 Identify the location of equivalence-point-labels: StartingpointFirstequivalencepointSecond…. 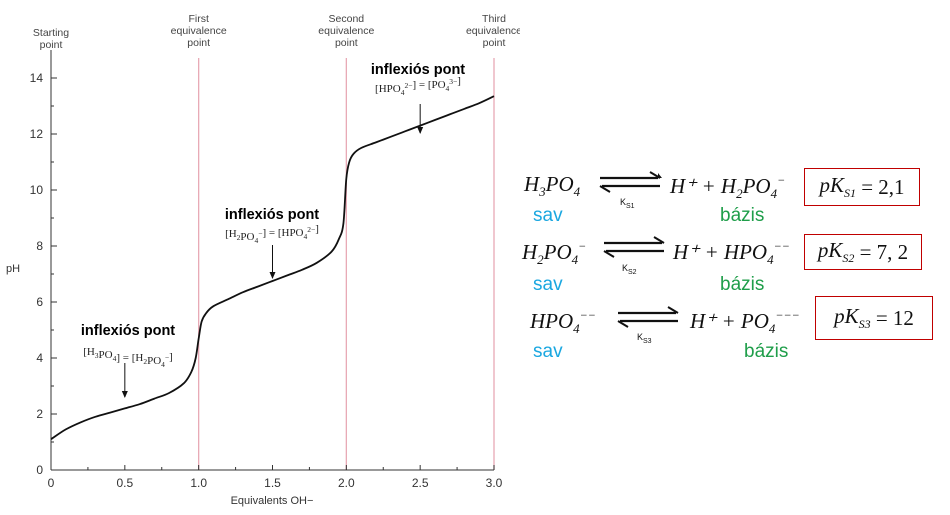
(276, 32).